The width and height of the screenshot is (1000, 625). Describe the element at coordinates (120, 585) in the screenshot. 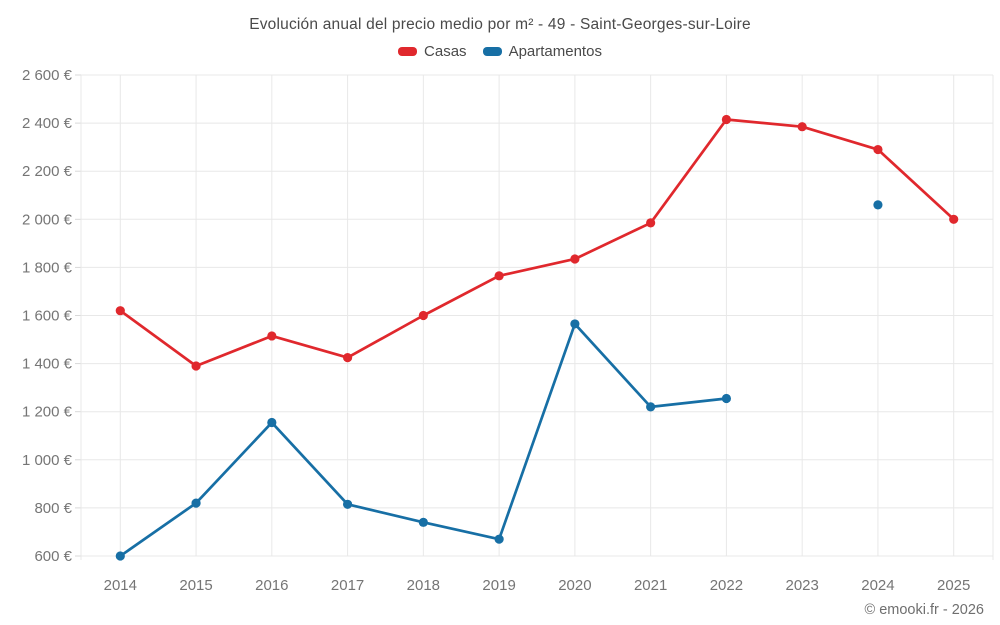

I see `x-tick-label: 2014` at that location.